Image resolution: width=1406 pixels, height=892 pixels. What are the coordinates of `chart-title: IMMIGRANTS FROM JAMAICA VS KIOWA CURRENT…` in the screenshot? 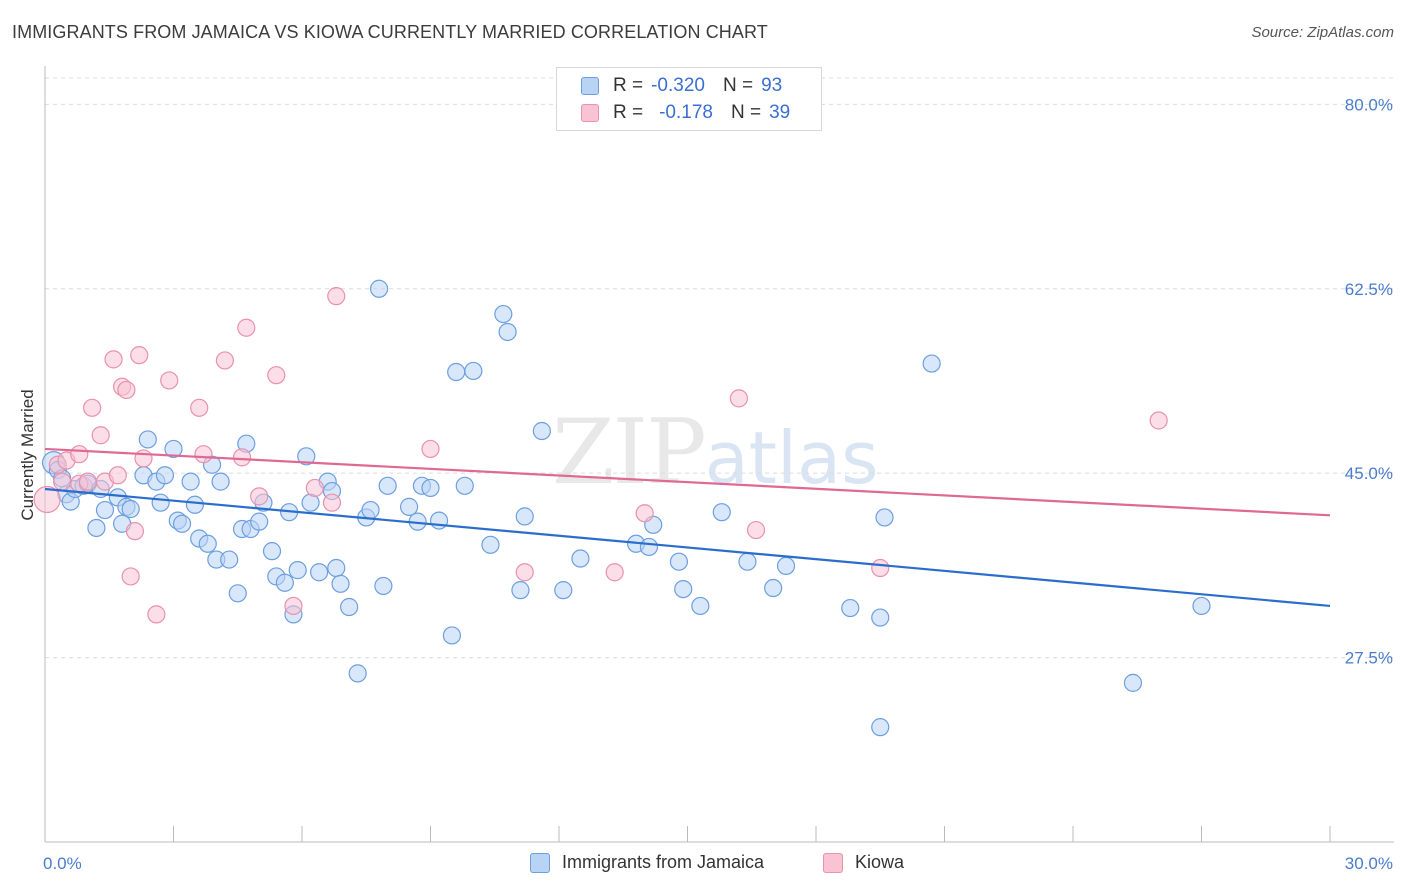 It's located at (390, 32).